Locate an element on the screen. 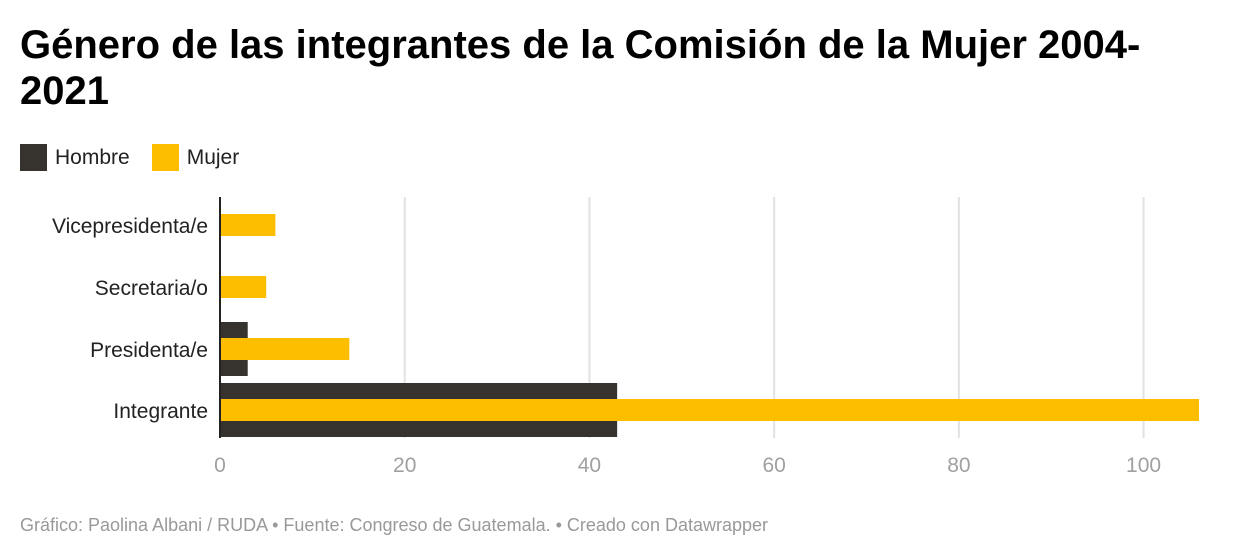 The height and width of the screenshot is (557, 1235). category-label: Secretaria/o is located at coordinates (151, 288).